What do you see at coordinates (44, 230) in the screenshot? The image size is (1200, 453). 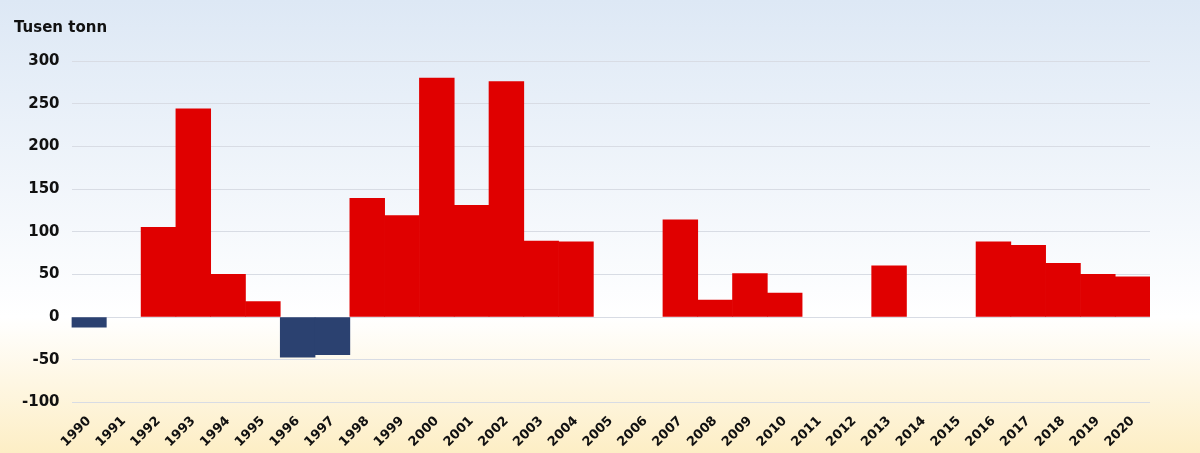 I see `y-tick-label: 100` at bounding box center [44, 230].